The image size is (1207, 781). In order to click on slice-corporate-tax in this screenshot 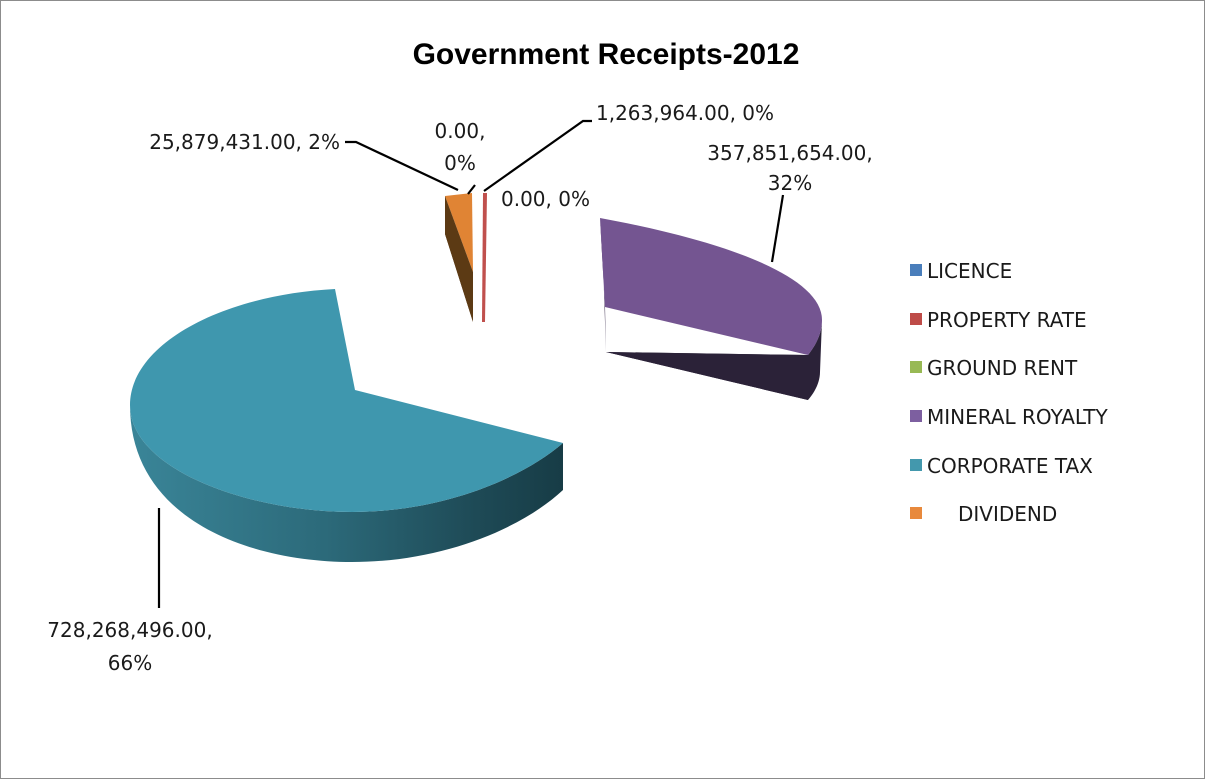, I will do `click(346, 425)`.